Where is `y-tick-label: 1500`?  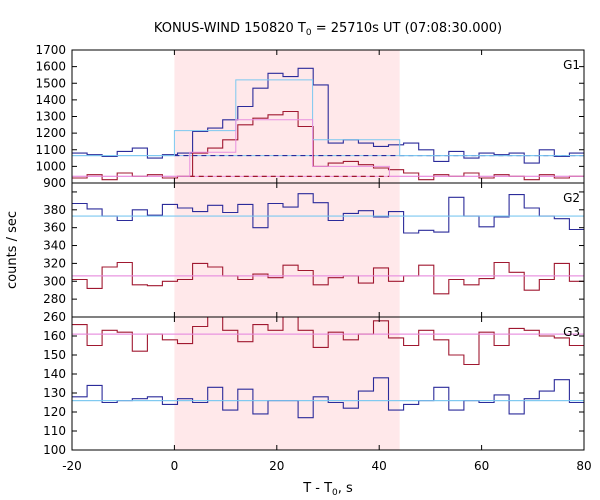 y-tick-label: 1500 is located at coordinates (50, 83).